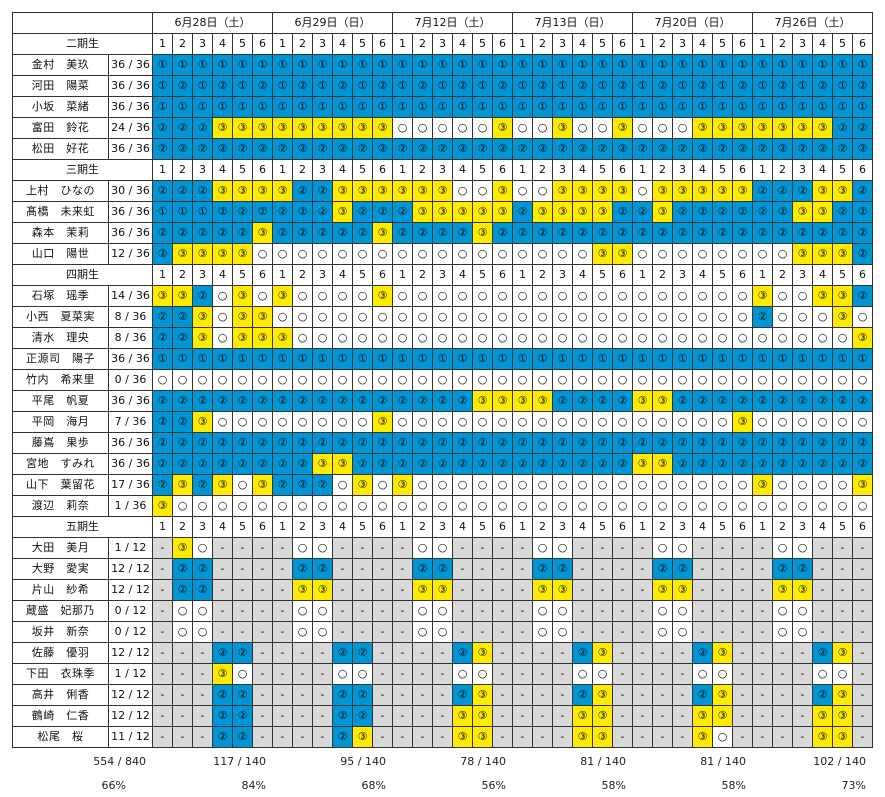  Describe the element at coordinates (60, 653) in the screenshot. I see `member-name: 佐藤 優羽` at that location.